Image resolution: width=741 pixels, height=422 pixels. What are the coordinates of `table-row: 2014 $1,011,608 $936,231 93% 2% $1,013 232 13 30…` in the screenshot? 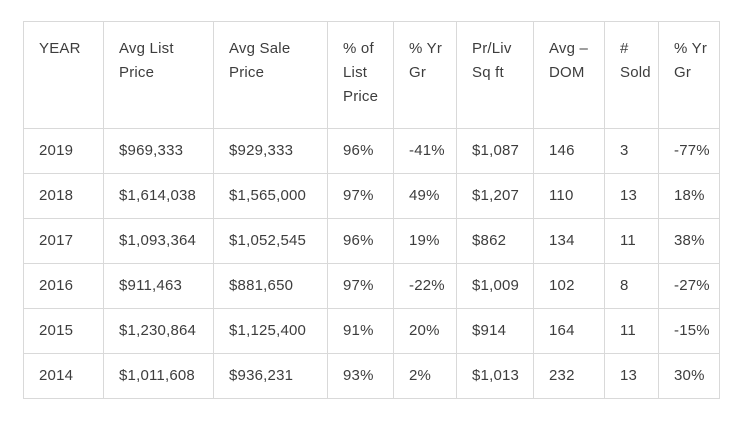 It's located at (371, 376).